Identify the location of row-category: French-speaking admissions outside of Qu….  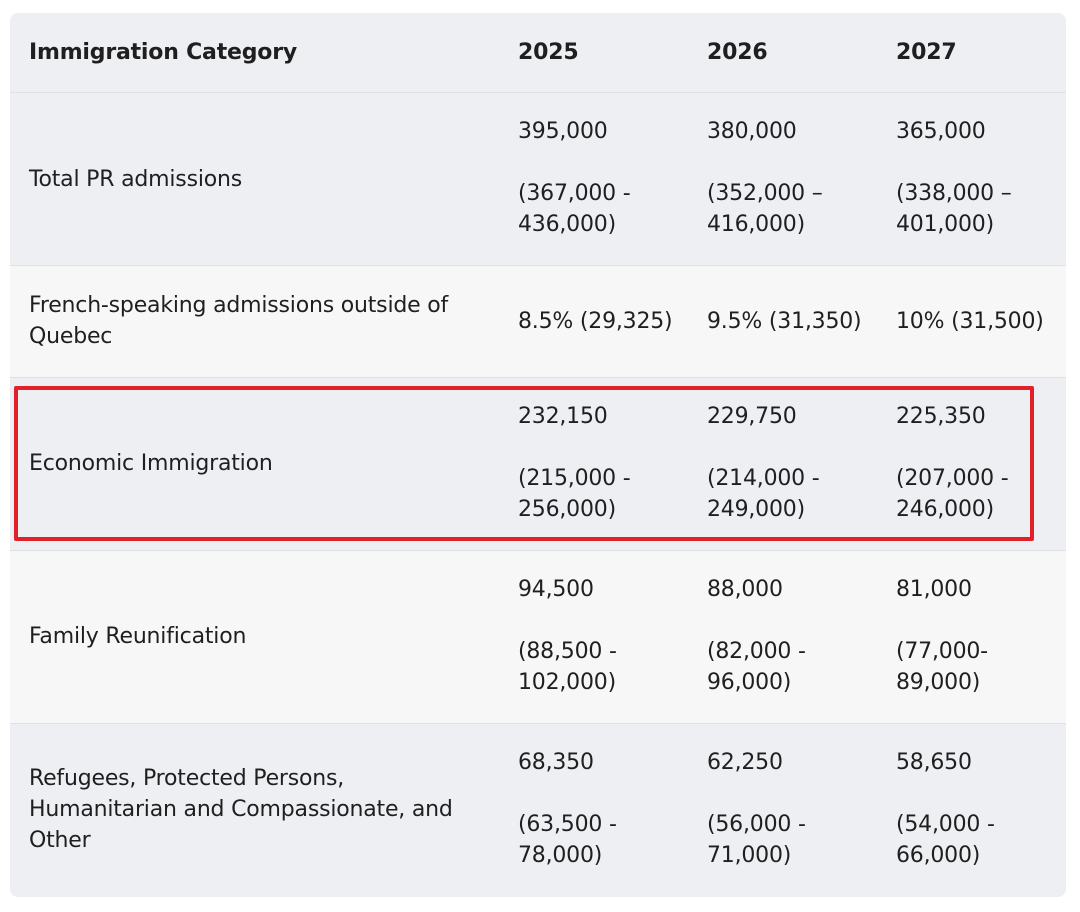
(239, 321).